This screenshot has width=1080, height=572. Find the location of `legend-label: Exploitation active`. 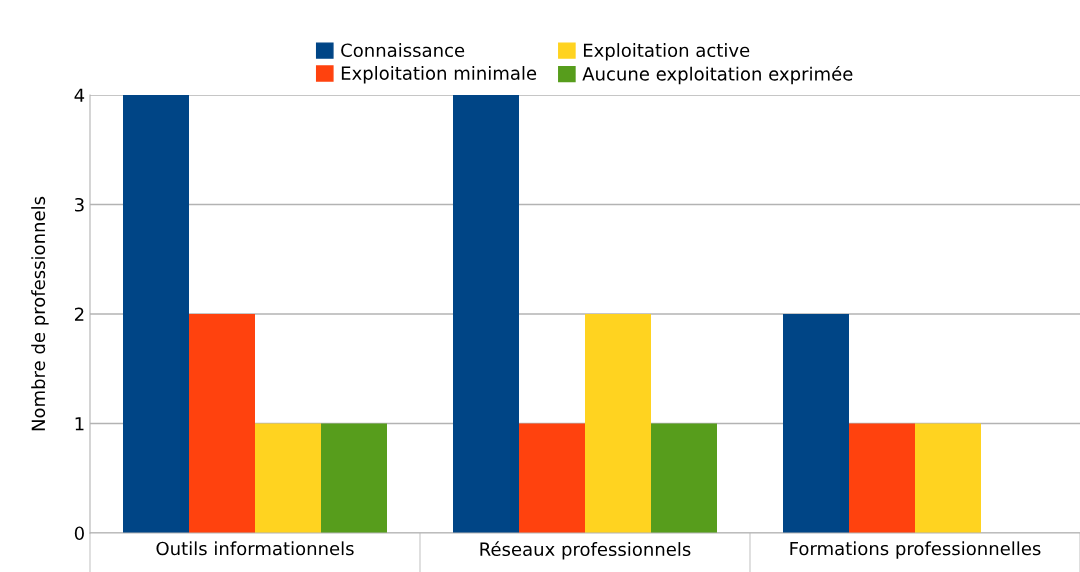

legend-label: Exploitation active is located at coordinates (666, 52).